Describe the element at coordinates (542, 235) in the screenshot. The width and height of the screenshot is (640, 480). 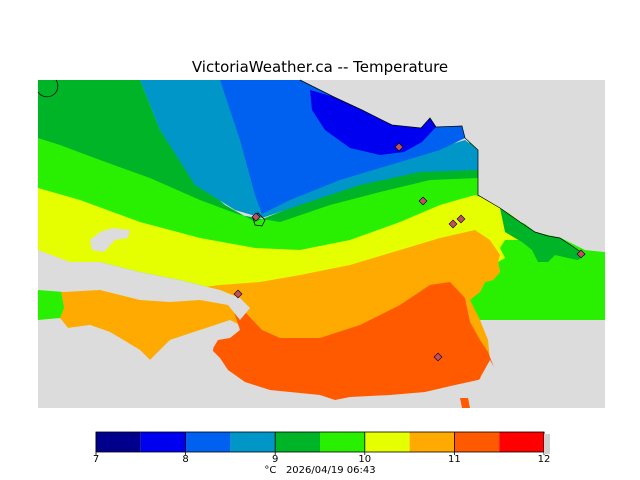
I see `east-peninsula` at that location.